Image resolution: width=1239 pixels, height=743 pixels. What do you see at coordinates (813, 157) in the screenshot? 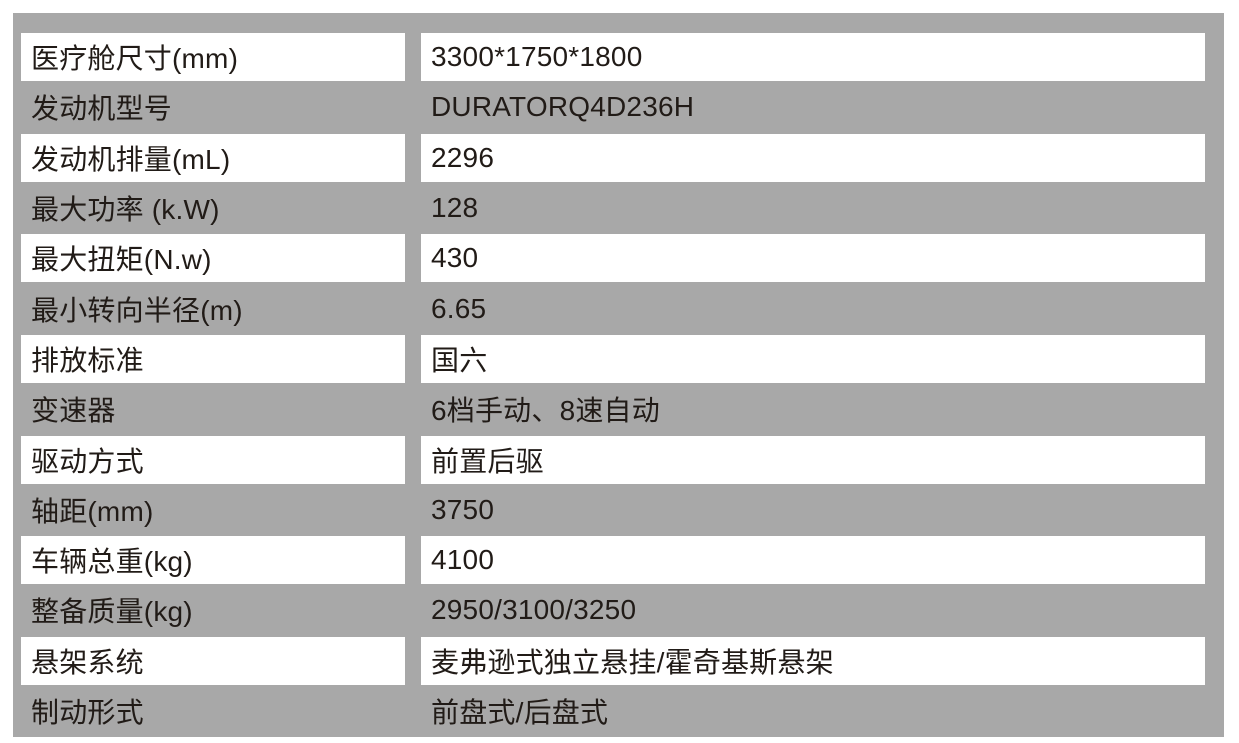
I see `spec-value-cell: 2296` at bounding box center [813, 157].